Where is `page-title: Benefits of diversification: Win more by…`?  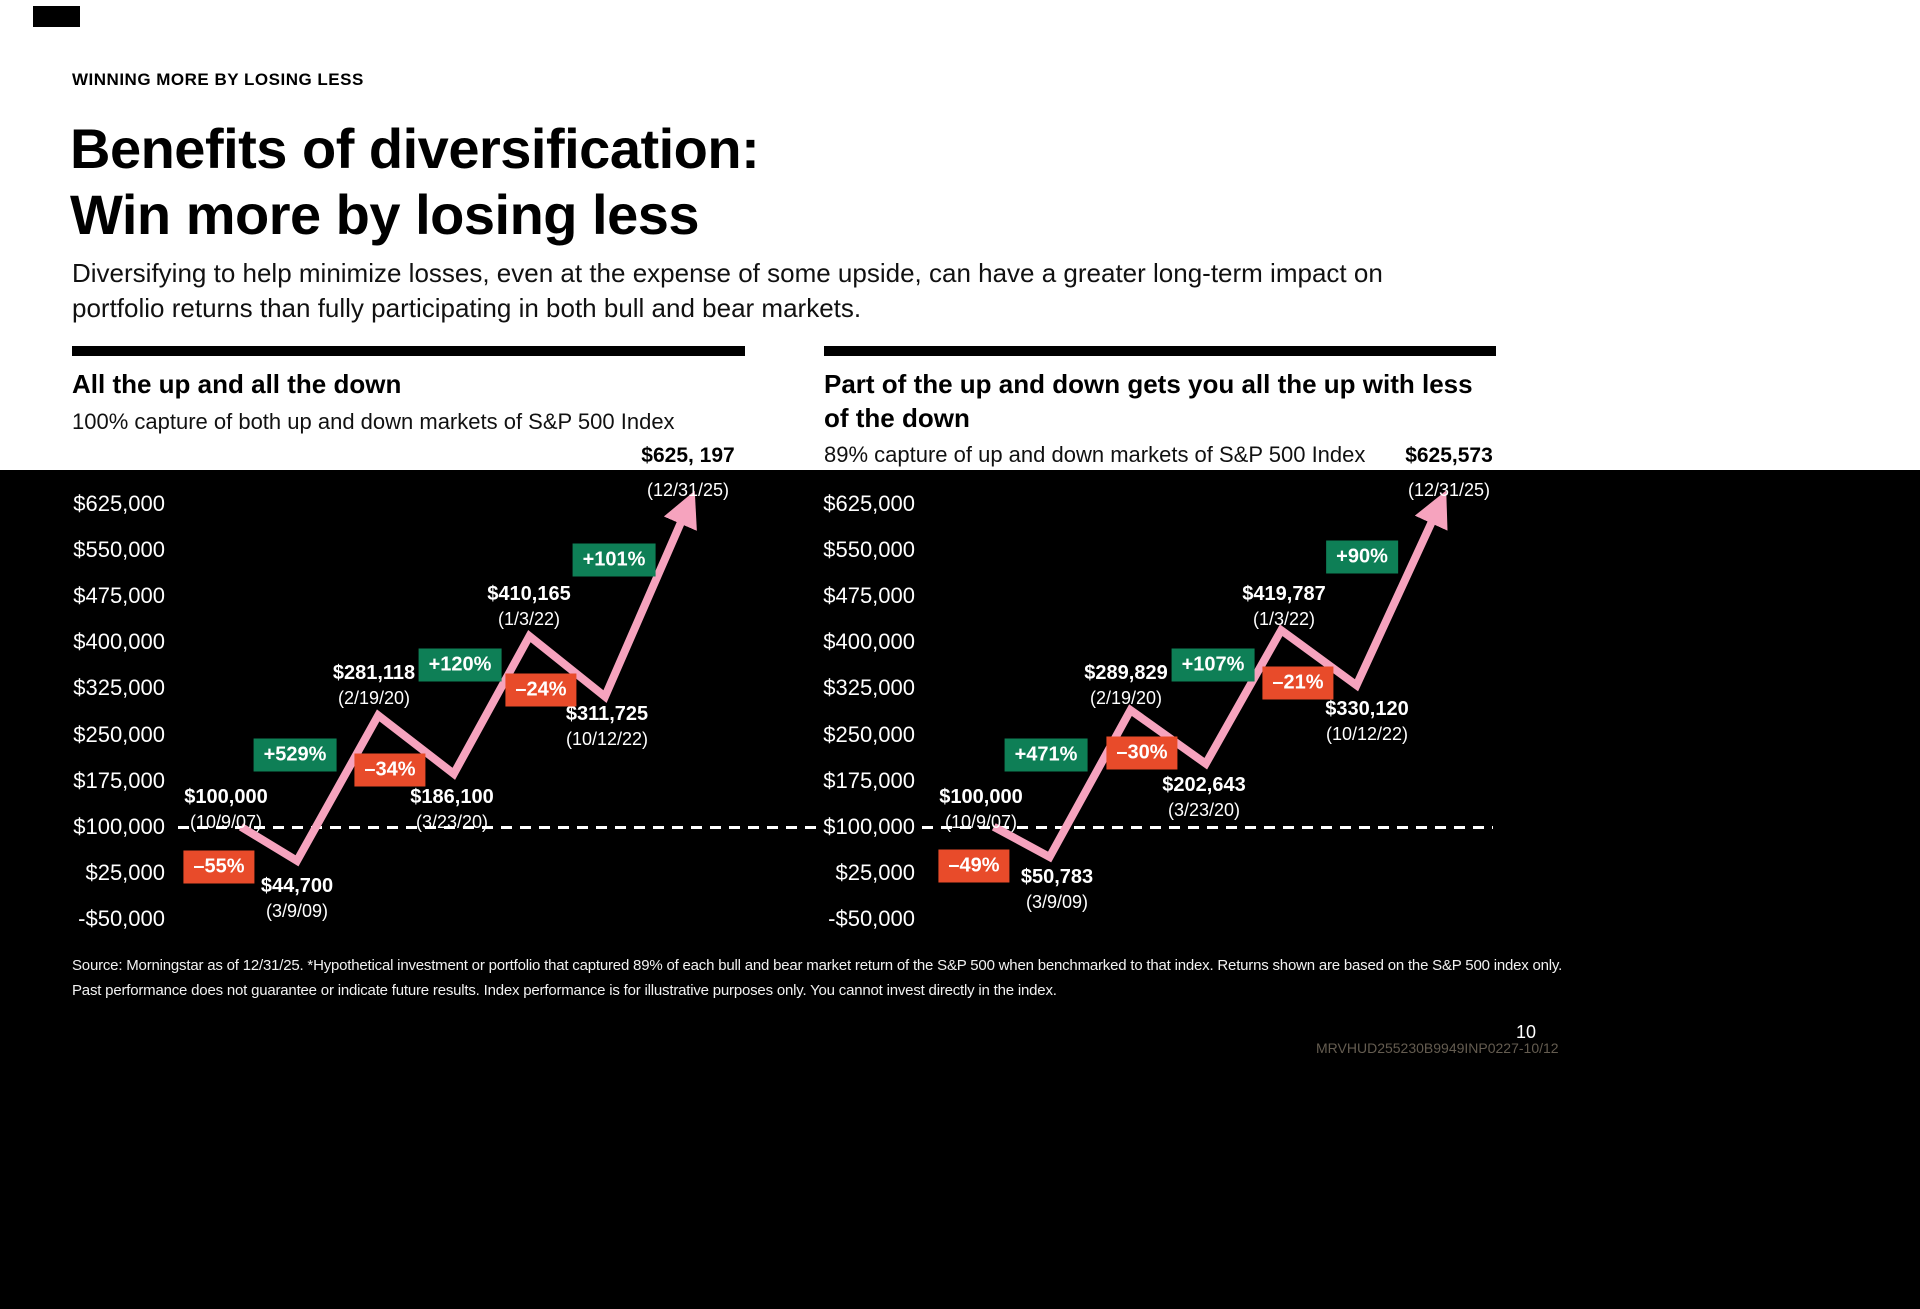 page-title: Benefits of diversification: Win more by… is located at coordinates (415, 181).